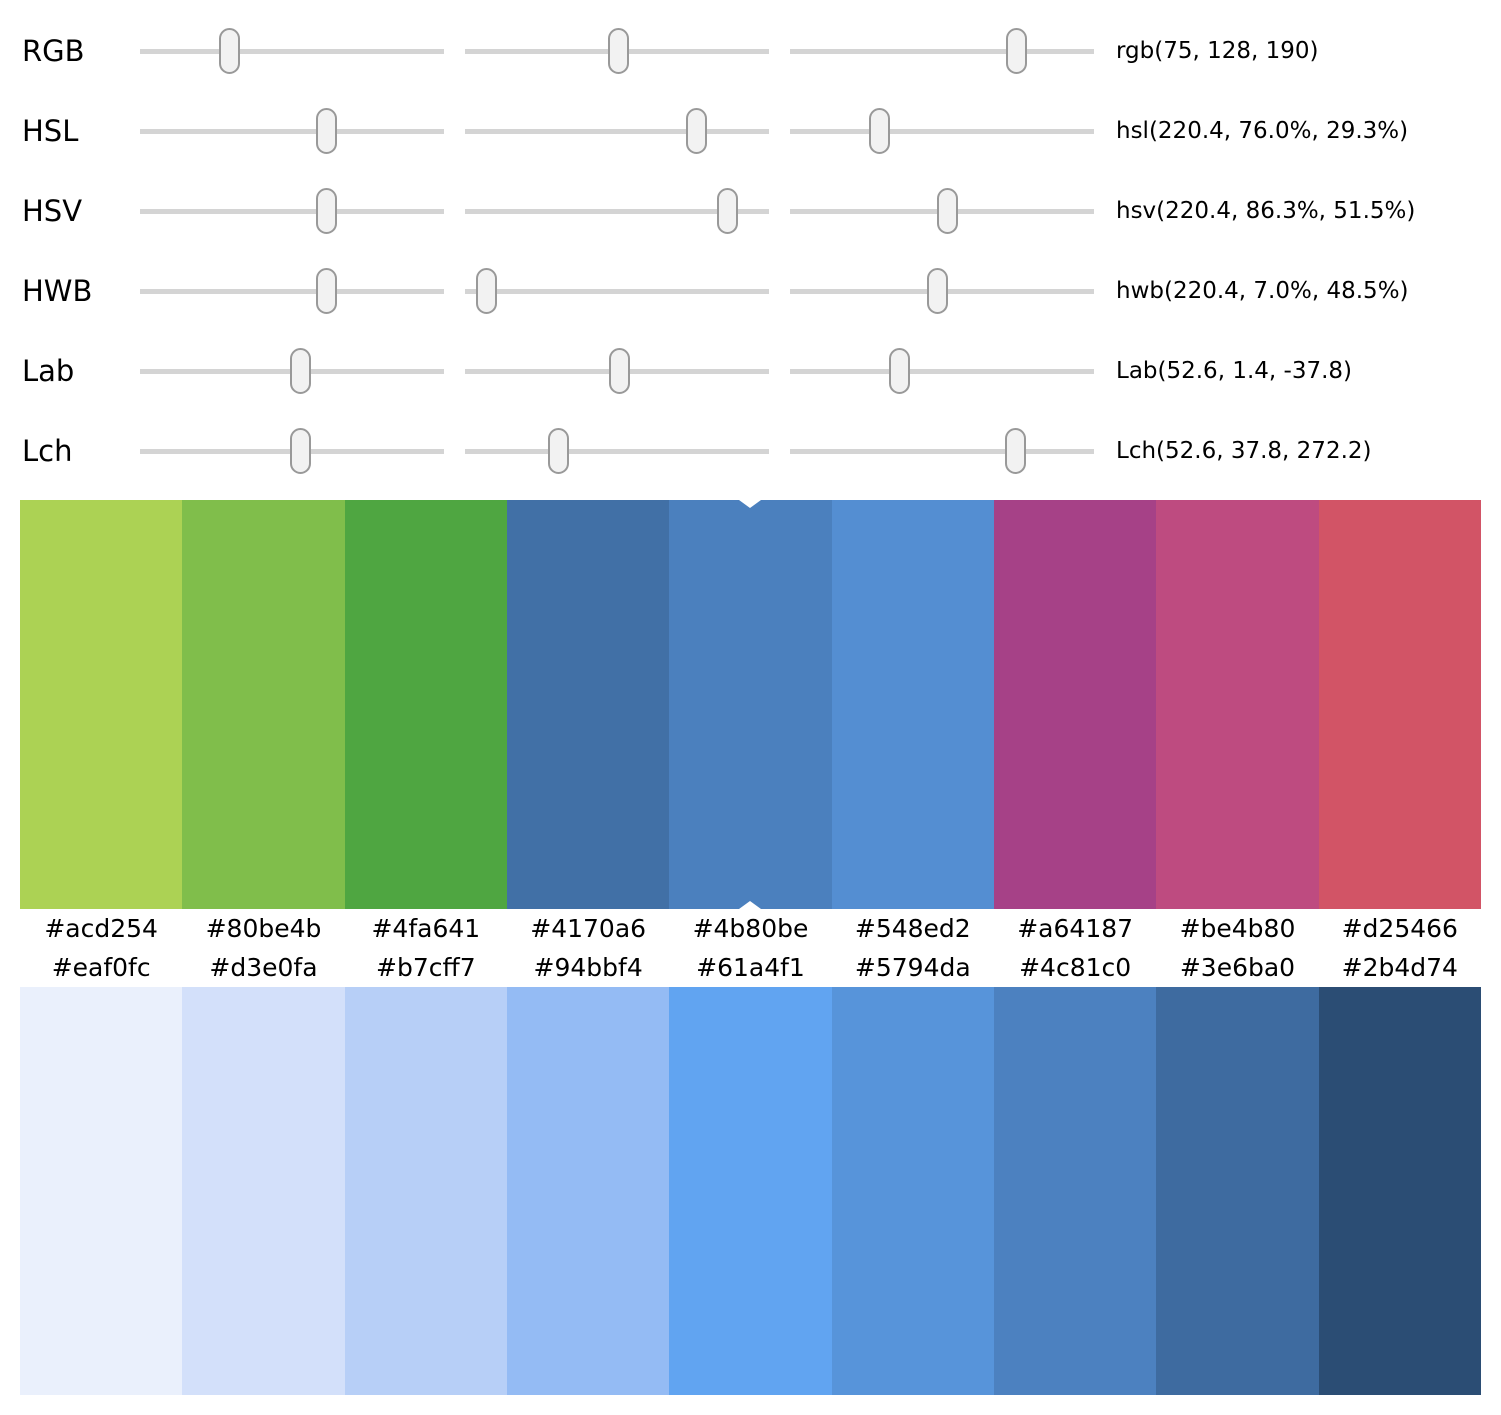 Image resolution: width=1501 pixels, height=1415 pixels. Describe the element at coordinates (263, 928) in the screenshot. I see `top-hex-label: #80be4b` at that location.